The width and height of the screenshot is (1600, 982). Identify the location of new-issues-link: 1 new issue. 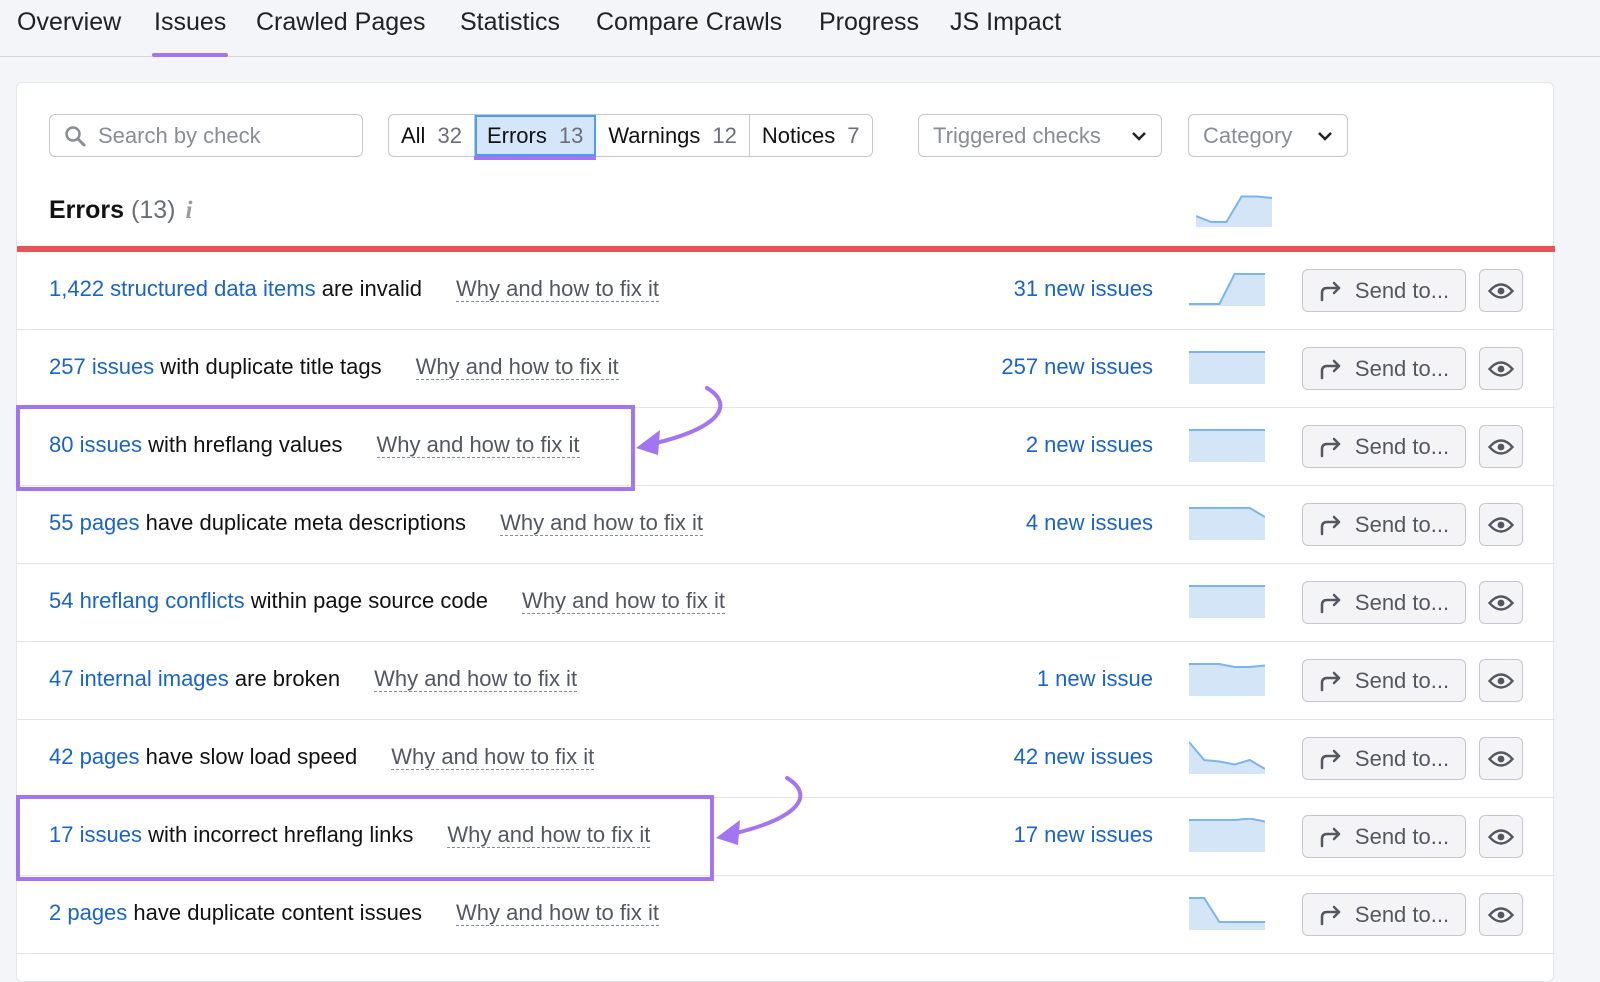
(1094, 678).